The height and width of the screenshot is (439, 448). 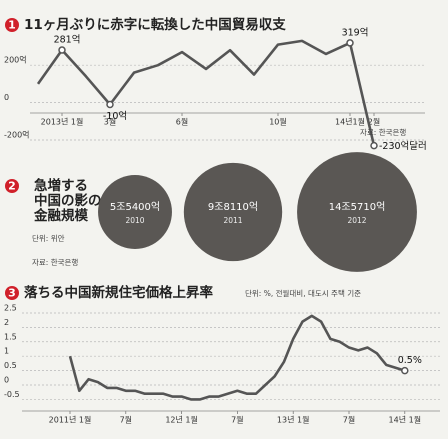 What do you see at coordinates (293, 420) in the screenshot?
I see `x-tick-label: 13년 1월` at bounding box center [293, 420].